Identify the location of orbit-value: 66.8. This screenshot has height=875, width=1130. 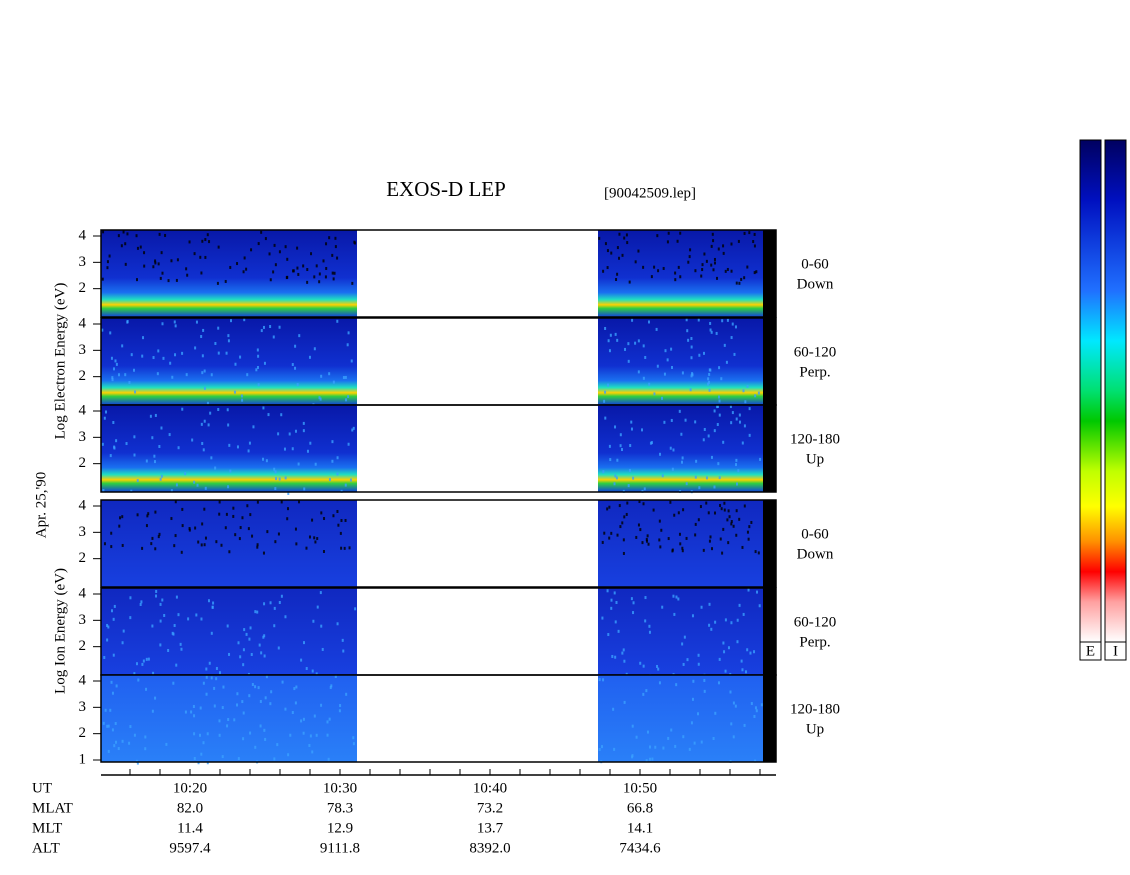
(640, 808).